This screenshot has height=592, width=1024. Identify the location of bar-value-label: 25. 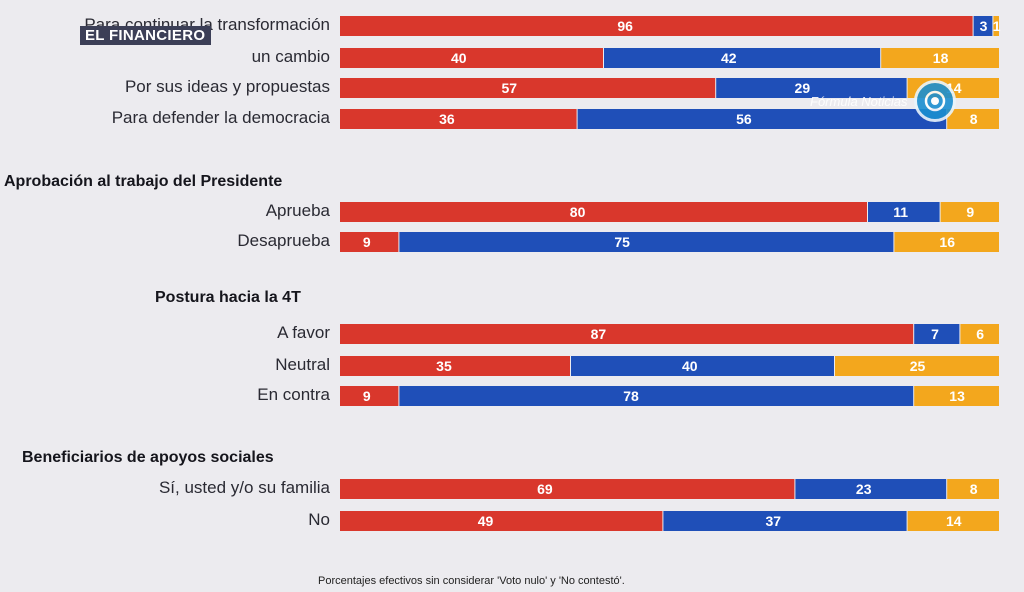
(918, 366).